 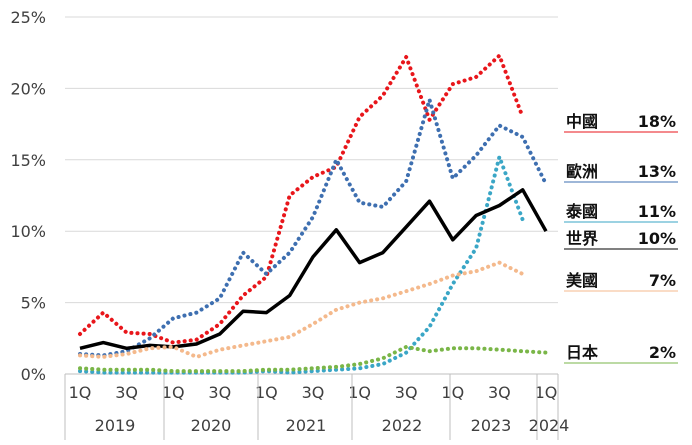 What do you see at coordinates (582, 121) in the screenshot?
I see `series-label-name: 中國` at bounding box center [582, 121].